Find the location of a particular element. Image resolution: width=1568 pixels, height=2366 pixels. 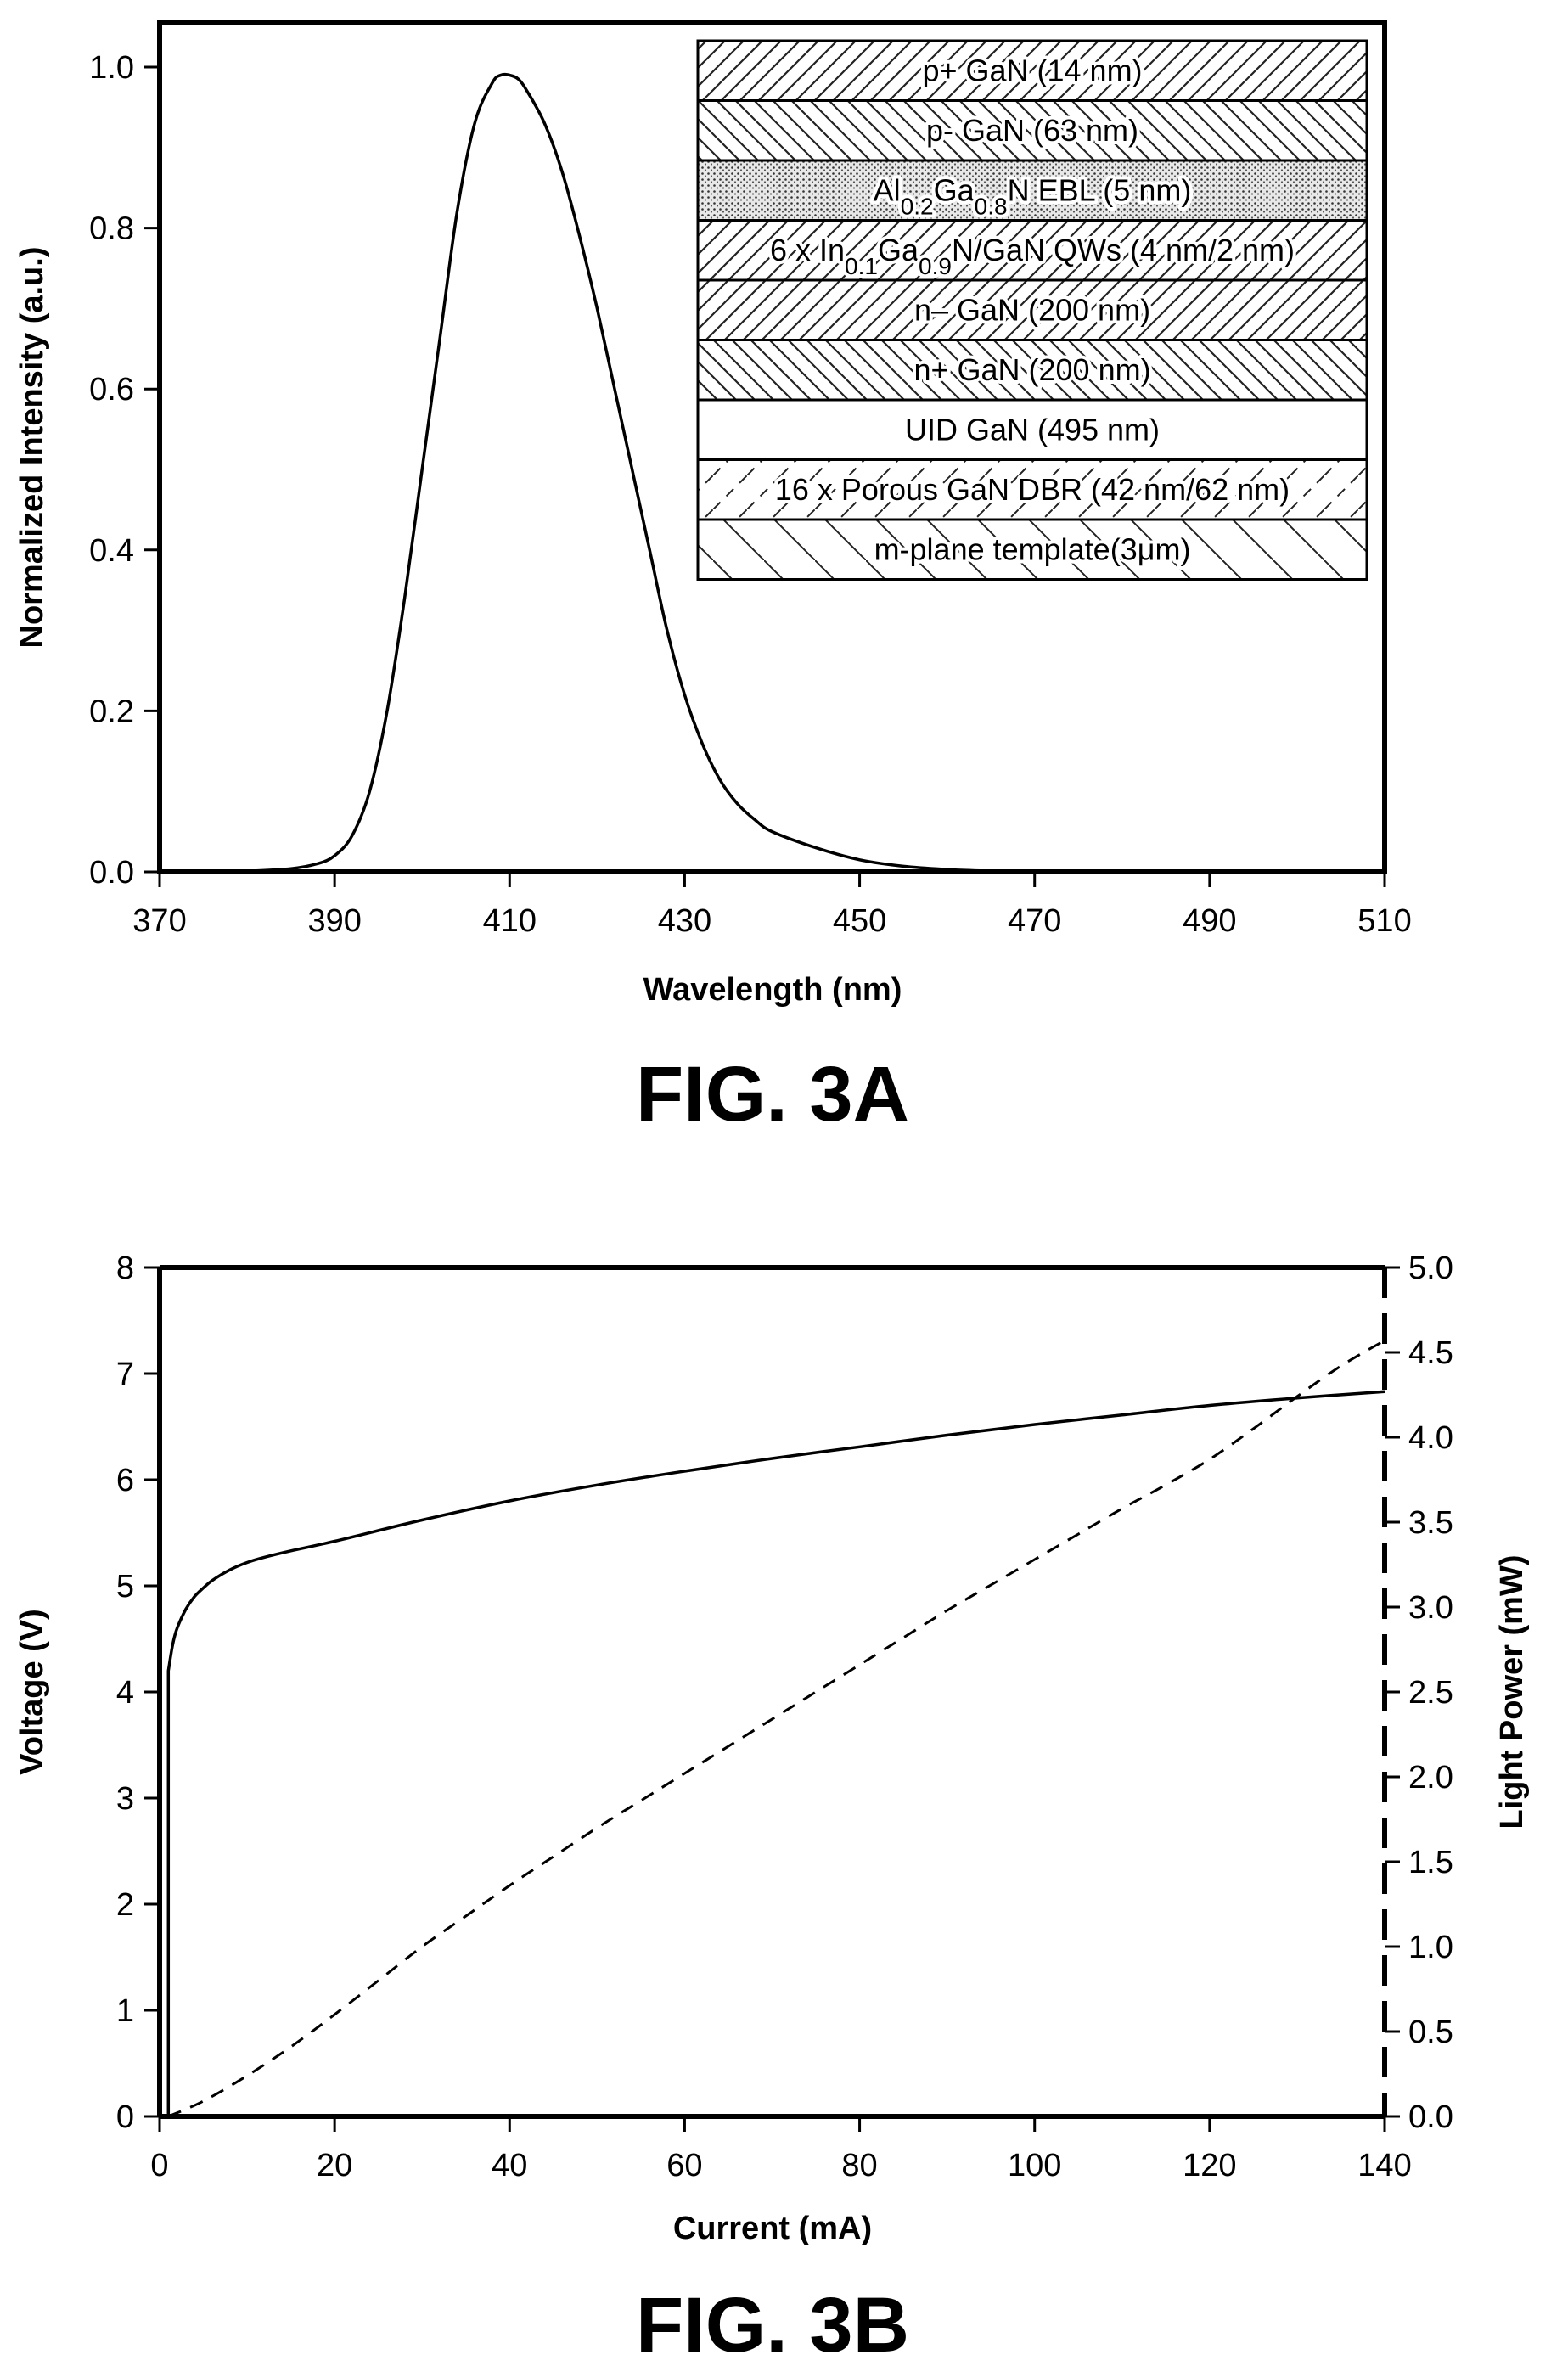

spectrum-x-tick-label: 510 is located at coordinates (1384, 921).